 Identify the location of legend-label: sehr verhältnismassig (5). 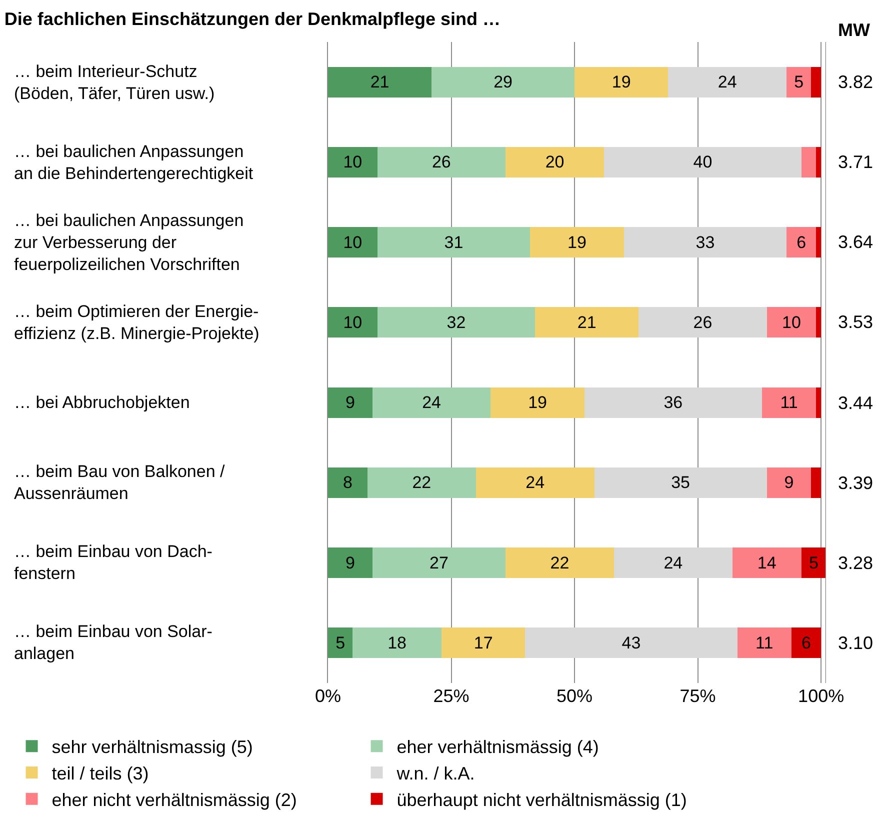
(152, 747).